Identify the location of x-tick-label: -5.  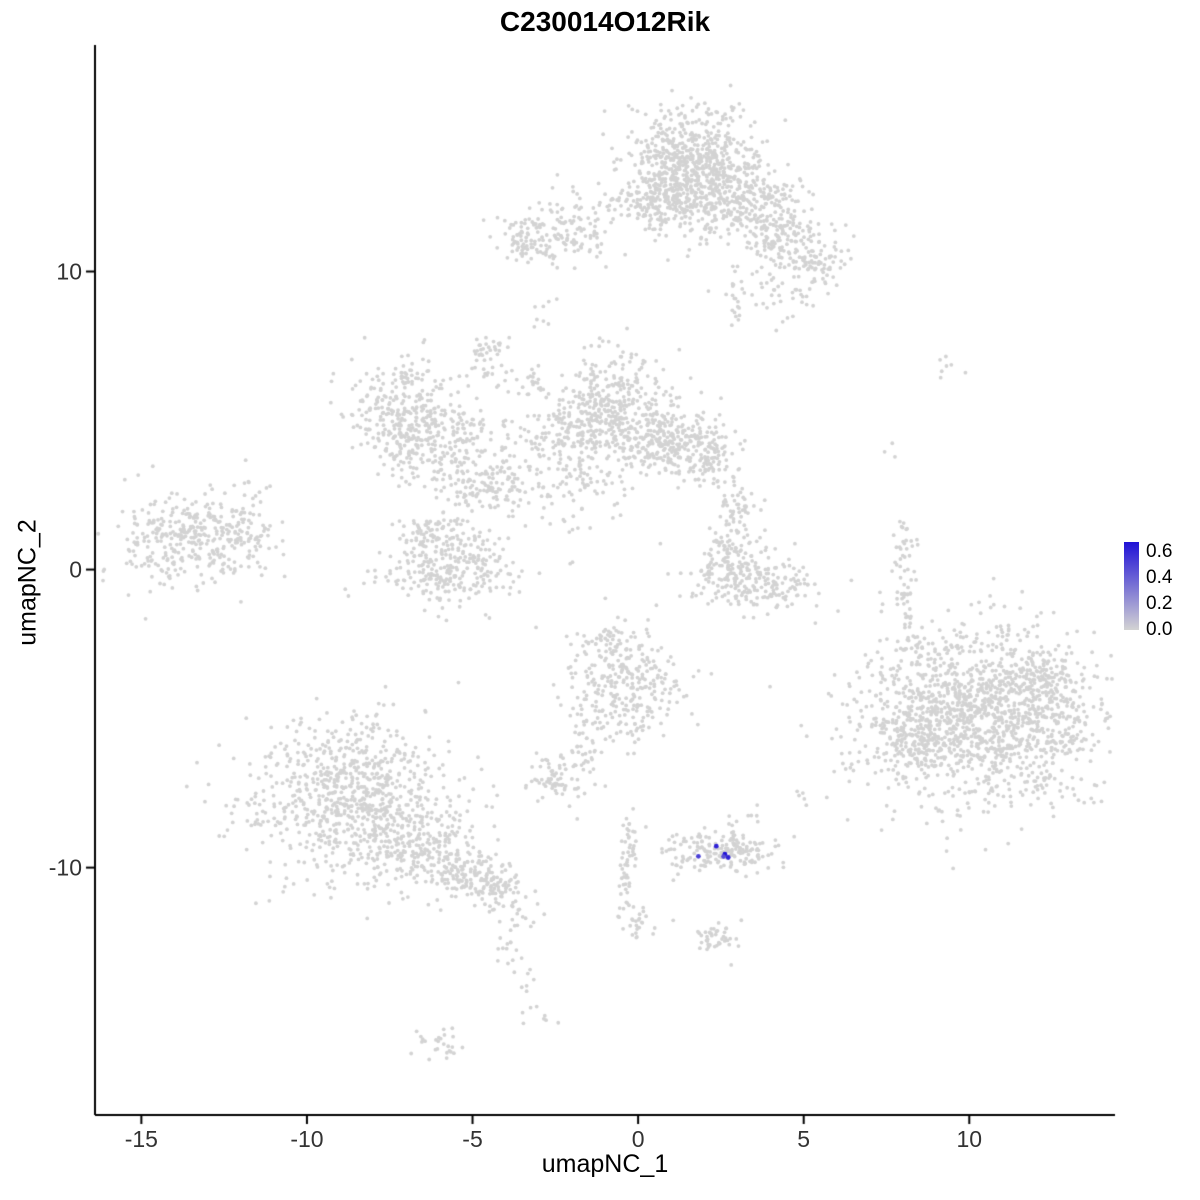
(472, 1139).